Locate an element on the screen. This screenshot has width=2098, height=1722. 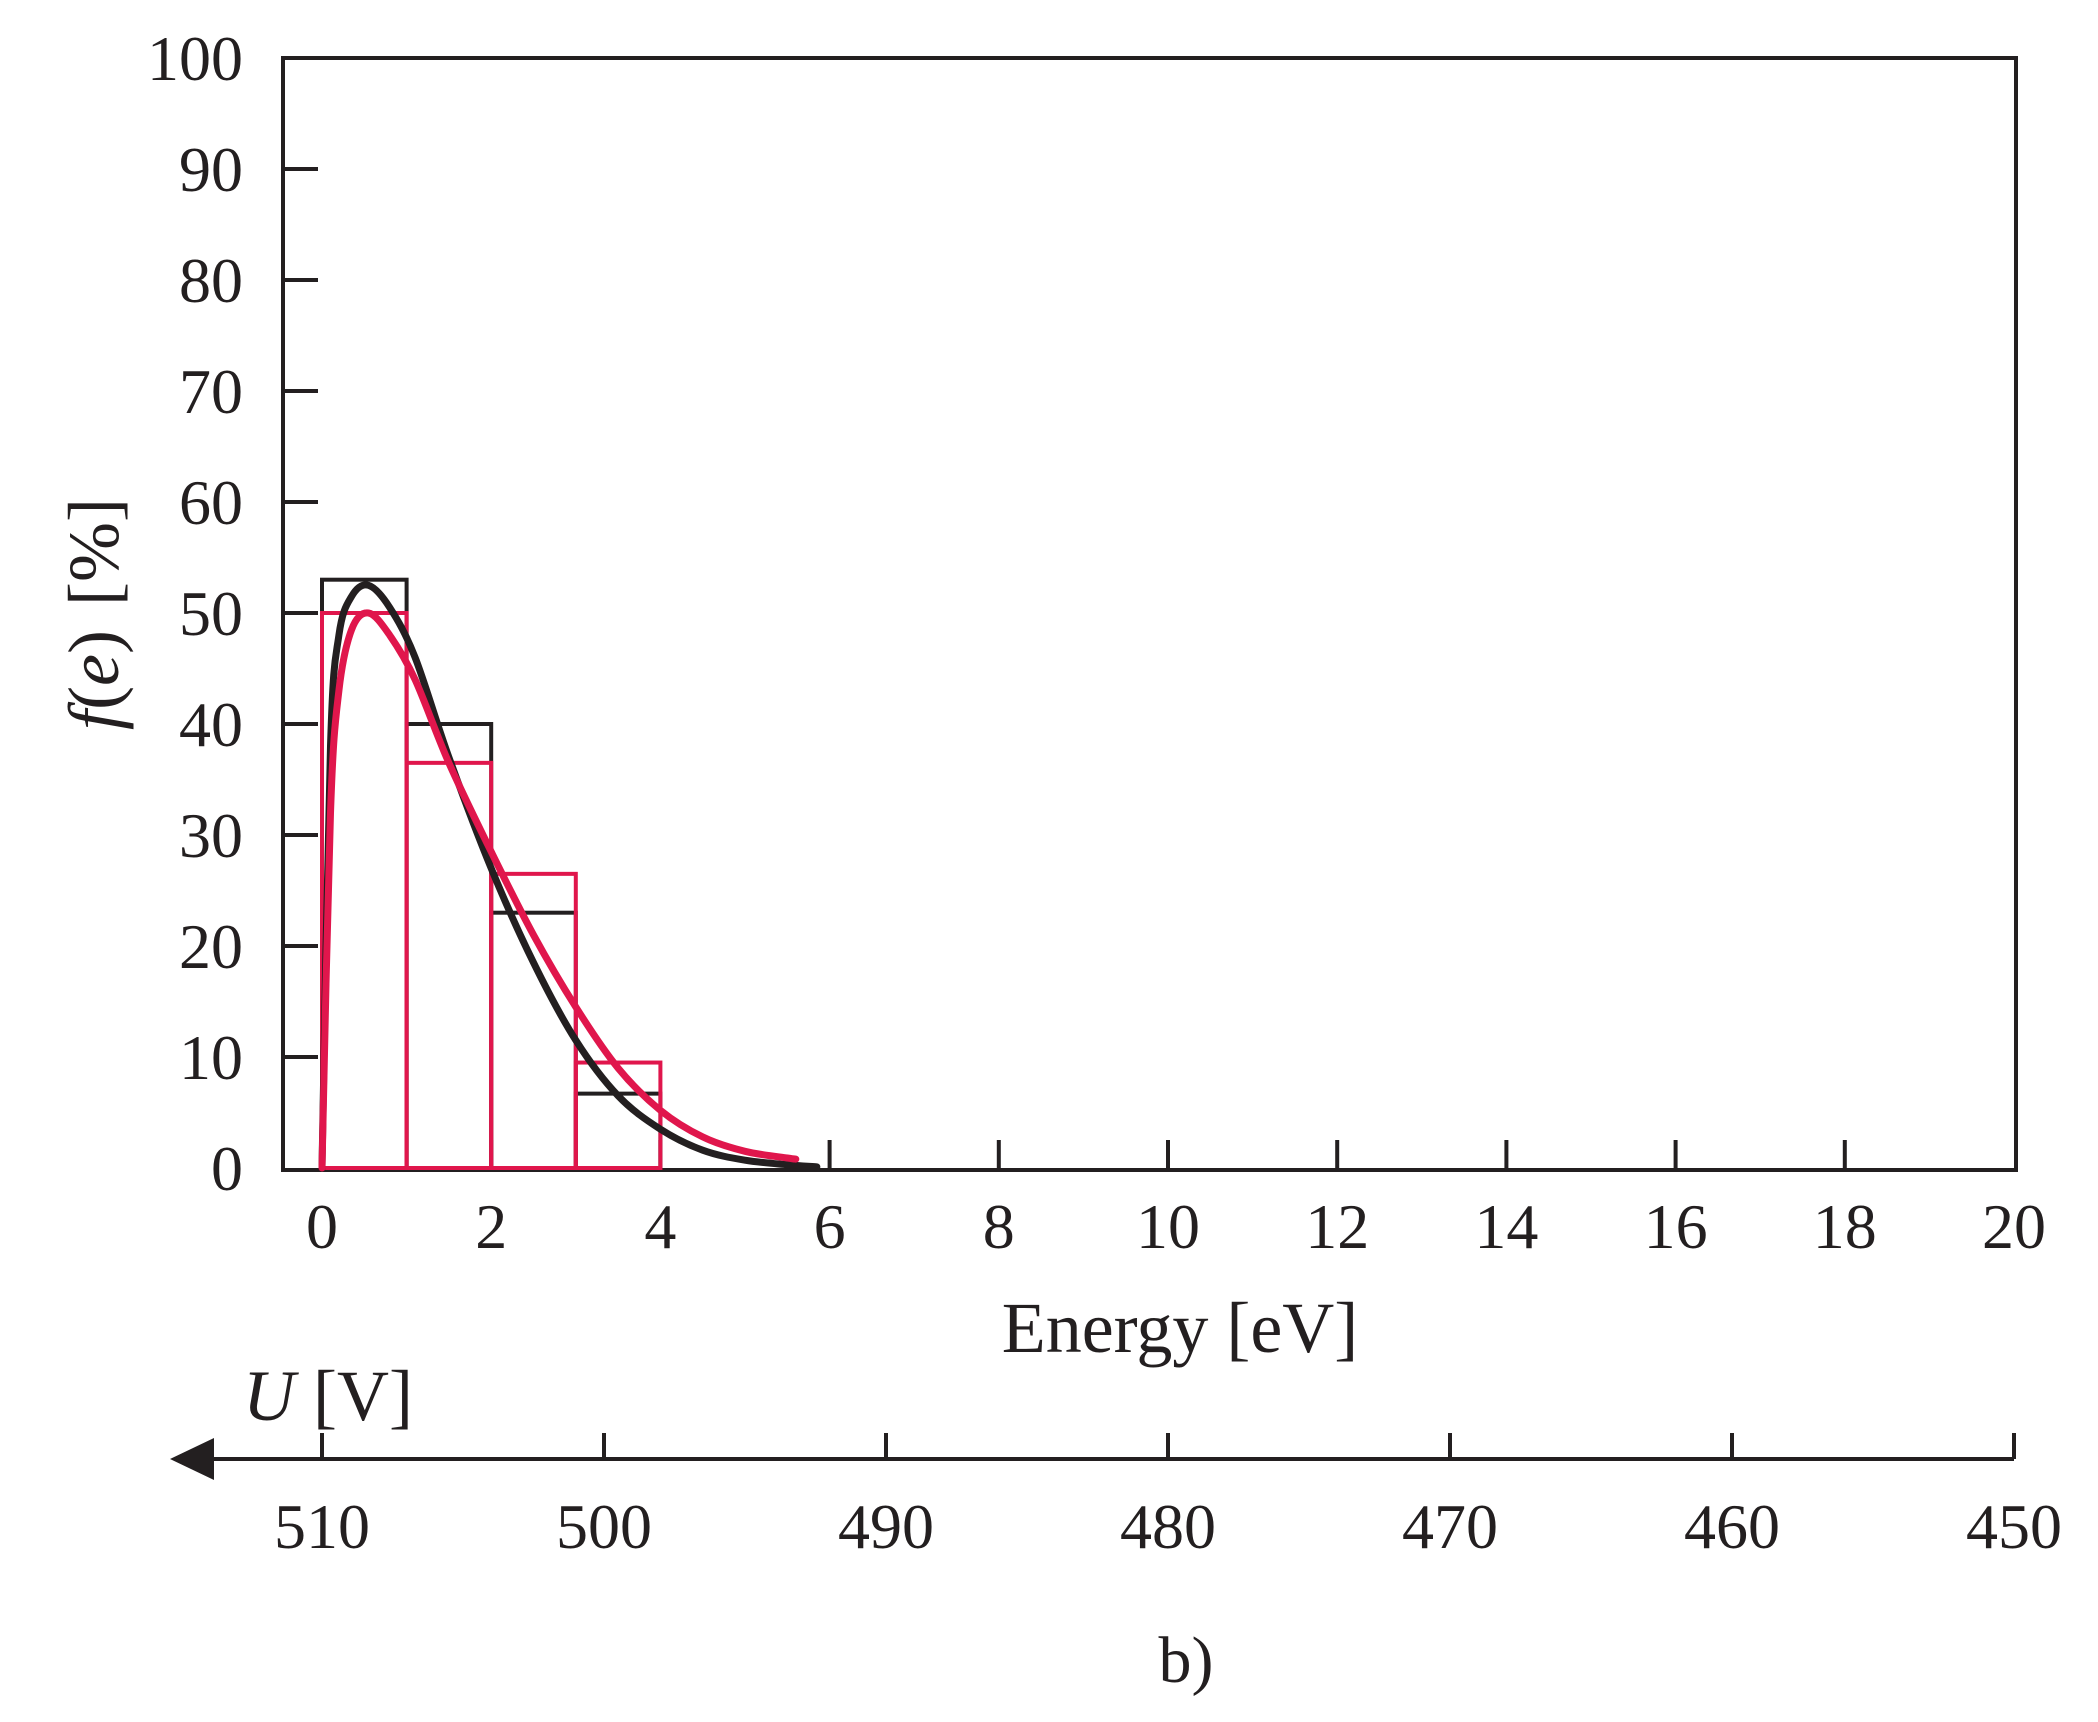
x-tick-label: 8 is located at coordinates (999, 1226).